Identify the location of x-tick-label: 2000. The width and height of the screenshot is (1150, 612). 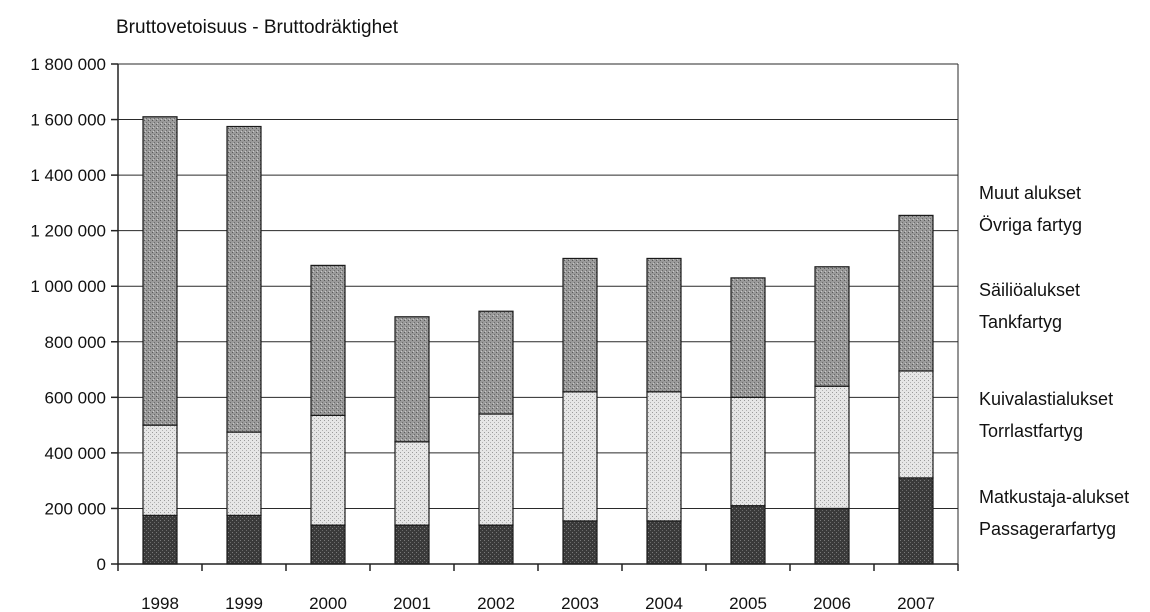
(328, 603).